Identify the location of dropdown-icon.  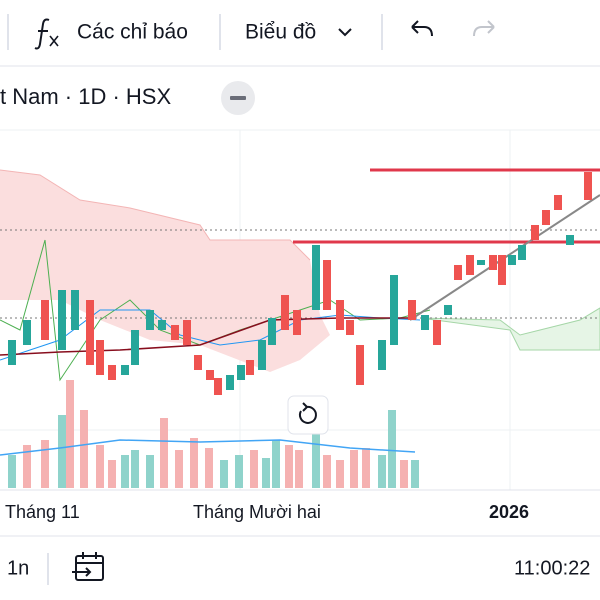
(345, 32).